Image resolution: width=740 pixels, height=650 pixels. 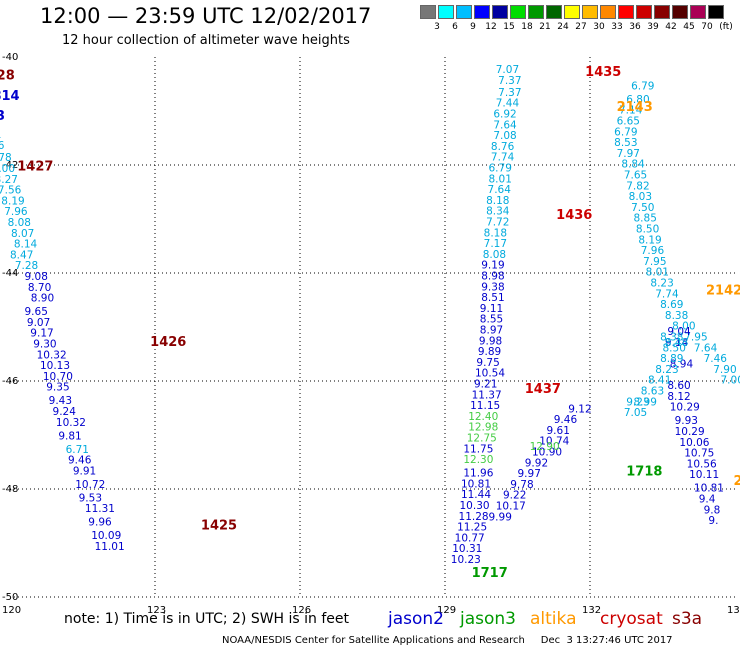 I want to click on lon-label: 132, so click(x=591, y=610).